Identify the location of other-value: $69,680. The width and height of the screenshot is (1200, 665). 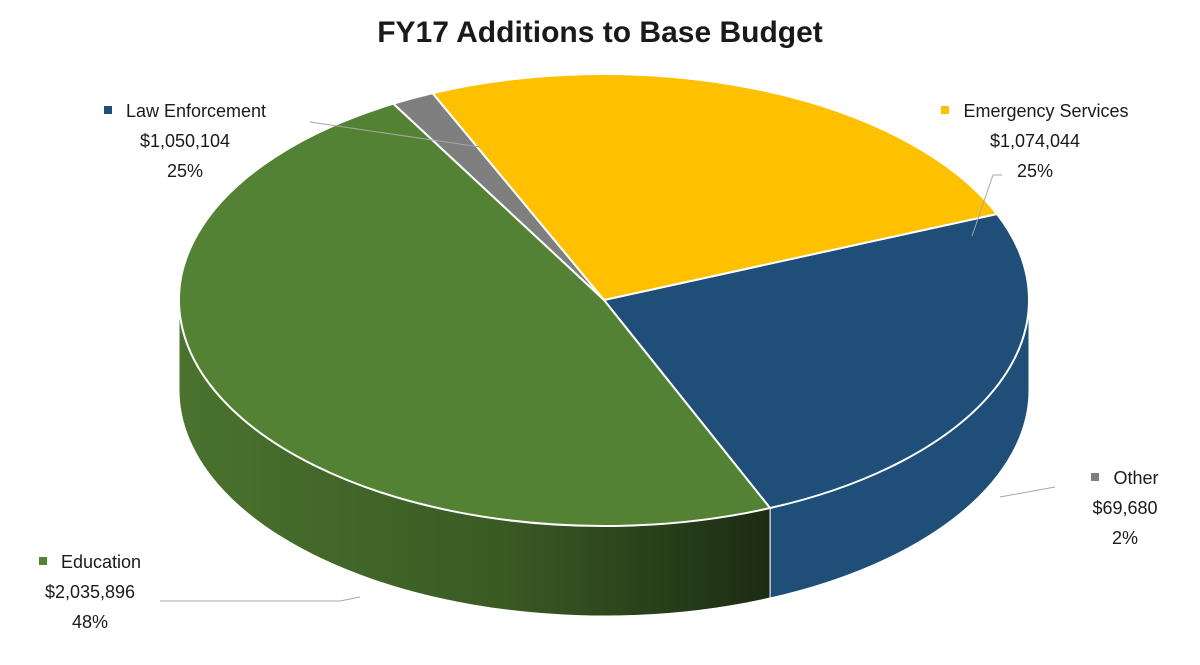
(1125, 508).